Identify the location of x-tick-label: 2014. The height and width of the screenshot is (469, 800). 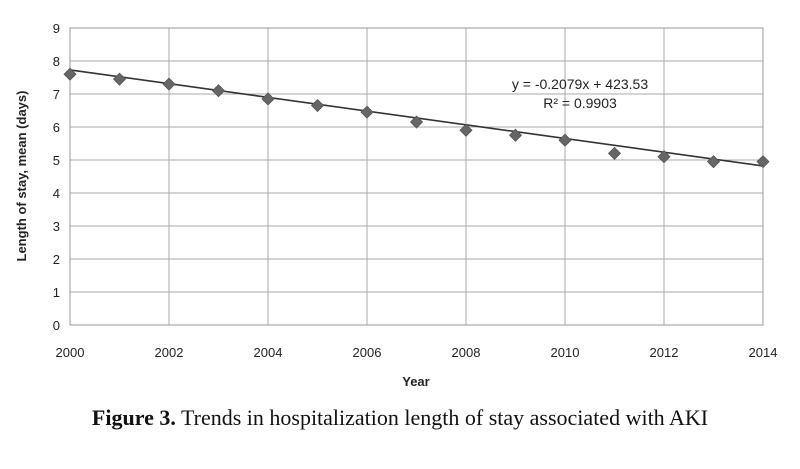
(763, 352).